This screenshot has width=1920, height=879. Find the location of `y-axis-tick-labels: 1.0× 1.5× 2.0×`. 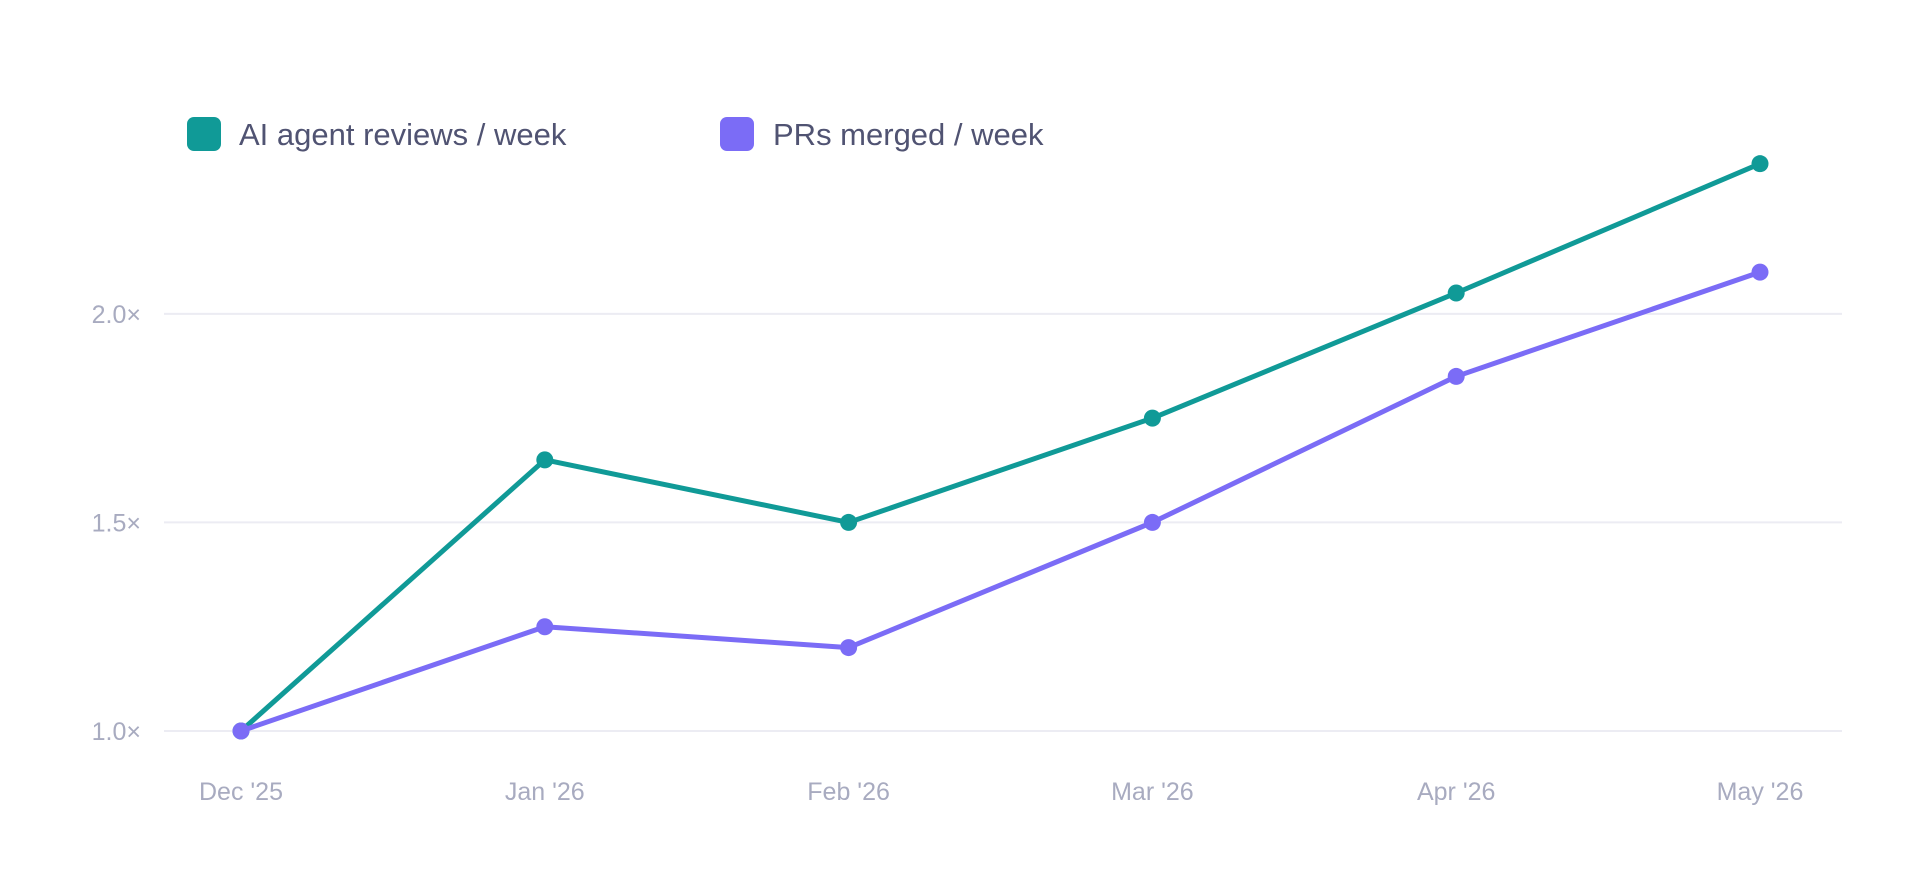

y-axis-tick-labels: 1.0× 1.5× 2.0× is located at coordinates (116, 523).